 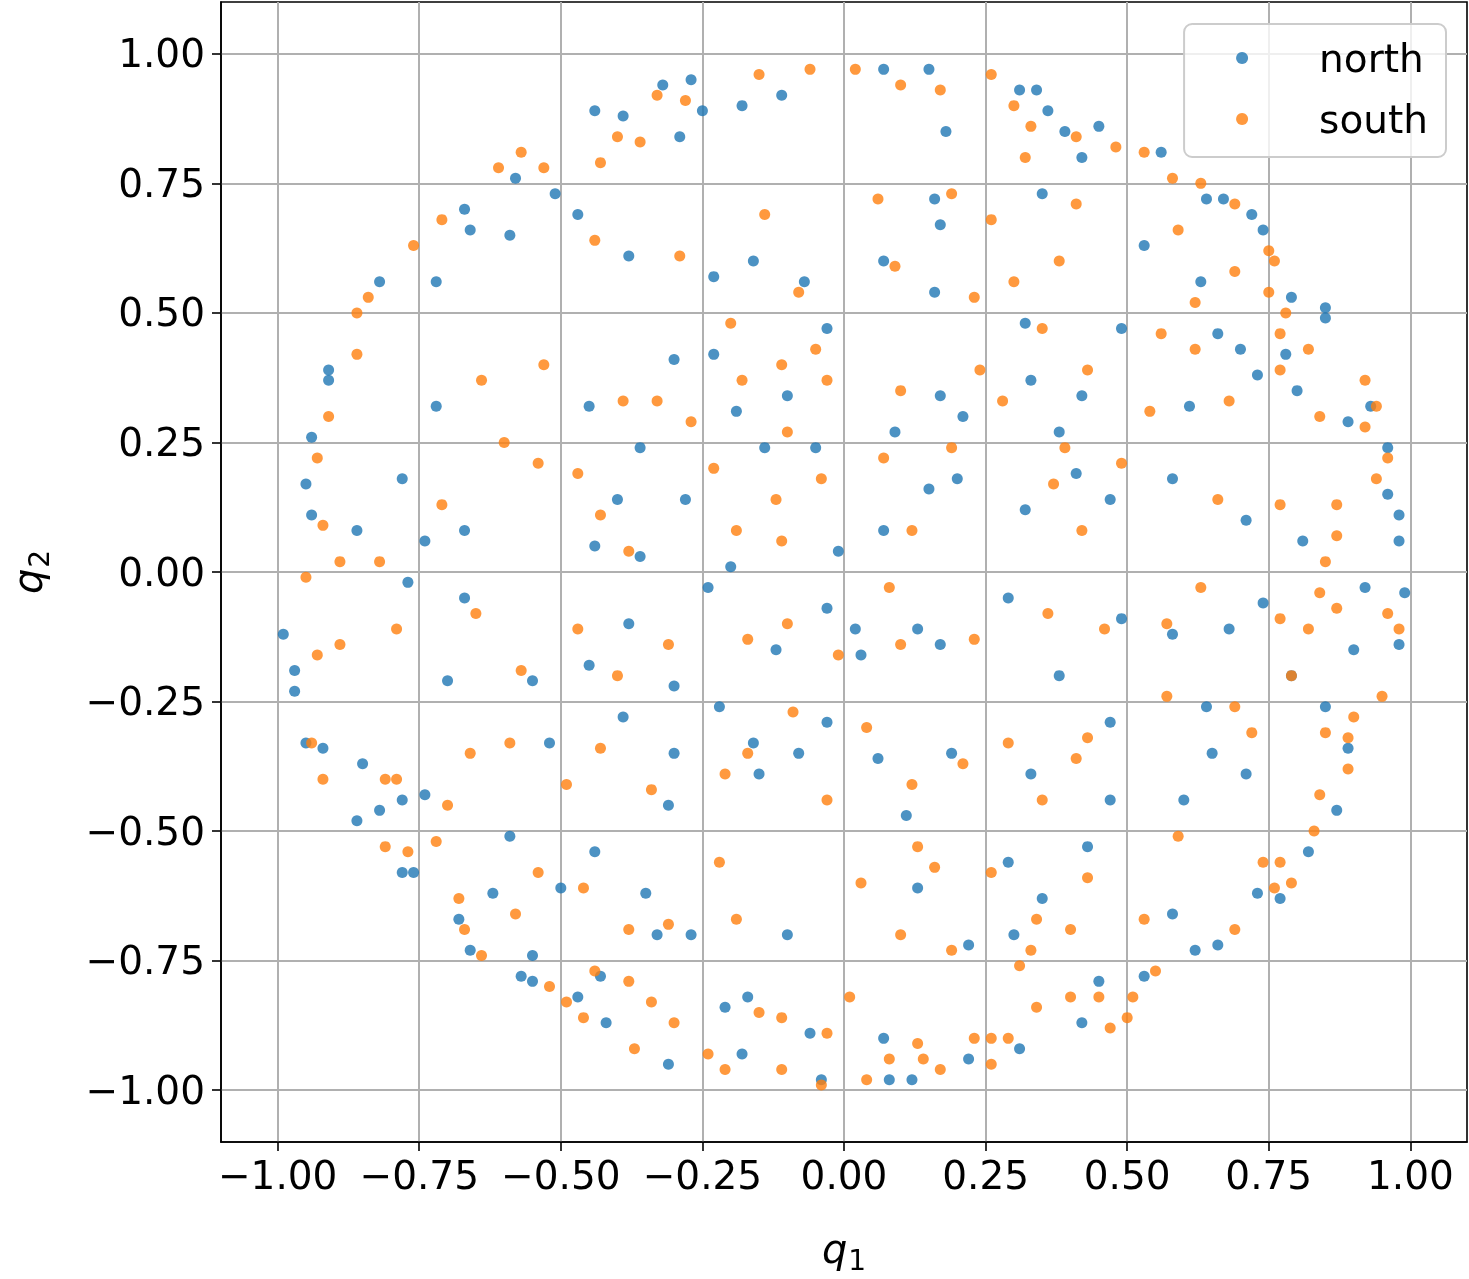 What do you see at coordinates (145, 961) in the screenshot?
I see `y-tick-label: −0.75` at bounding box center [145, 961].